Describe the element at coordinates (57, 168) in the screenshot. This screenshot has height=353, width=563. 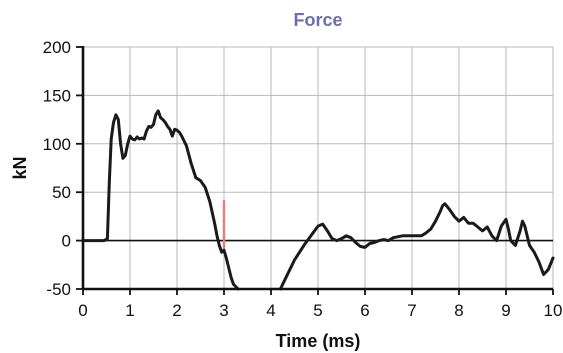
I see `y-tick-labels: -50 0 50 100 150 200` at that location.